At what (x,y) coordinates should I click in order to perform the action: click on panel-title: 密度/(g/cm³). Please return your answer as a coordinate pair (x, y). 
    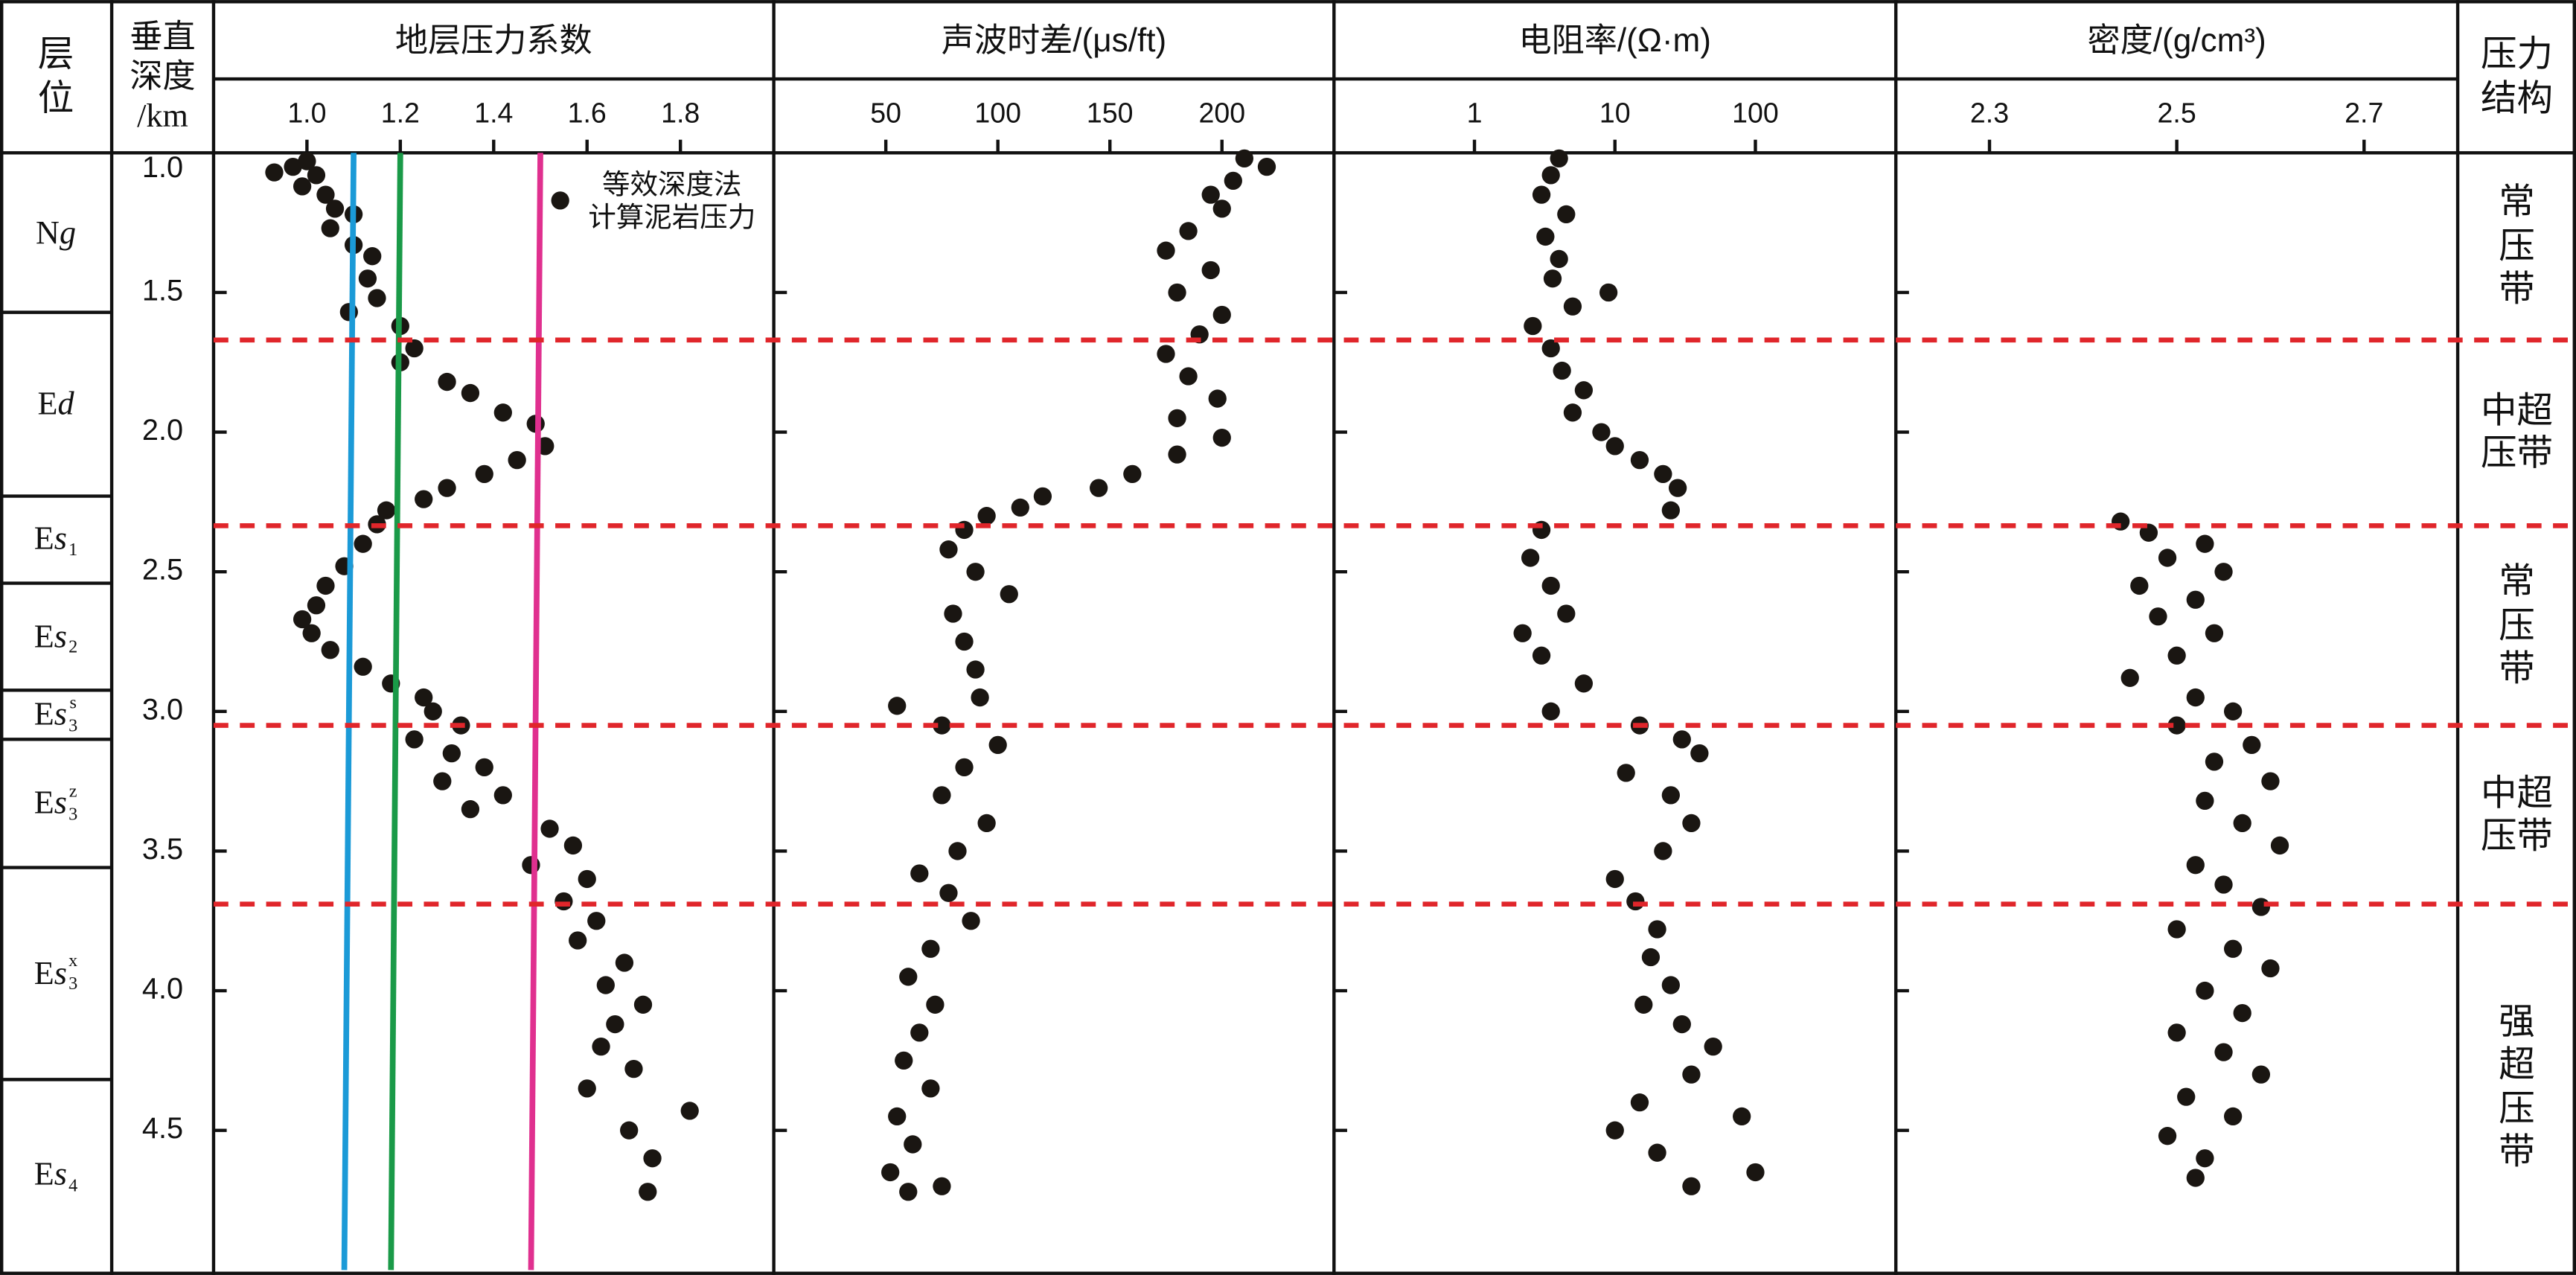
    Looking at the image, I should click on (2177, 40).